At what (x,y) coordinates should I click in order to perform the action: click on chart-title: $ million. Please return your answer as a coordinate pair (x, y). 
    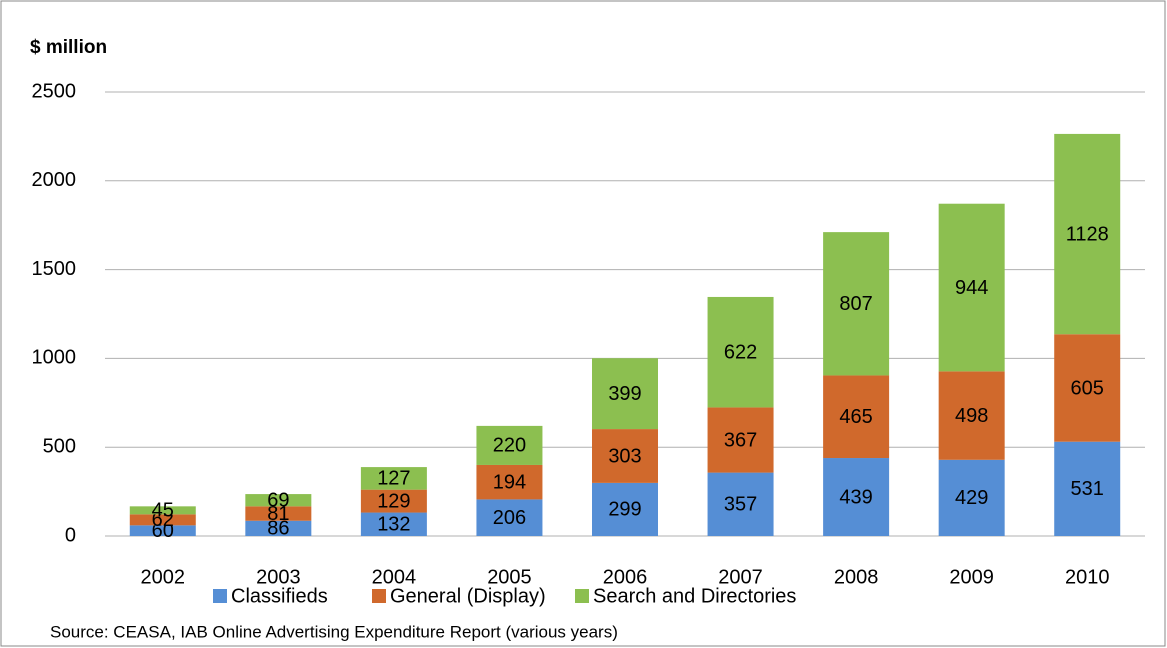
    Looking at the image, I should click on (68, 47).